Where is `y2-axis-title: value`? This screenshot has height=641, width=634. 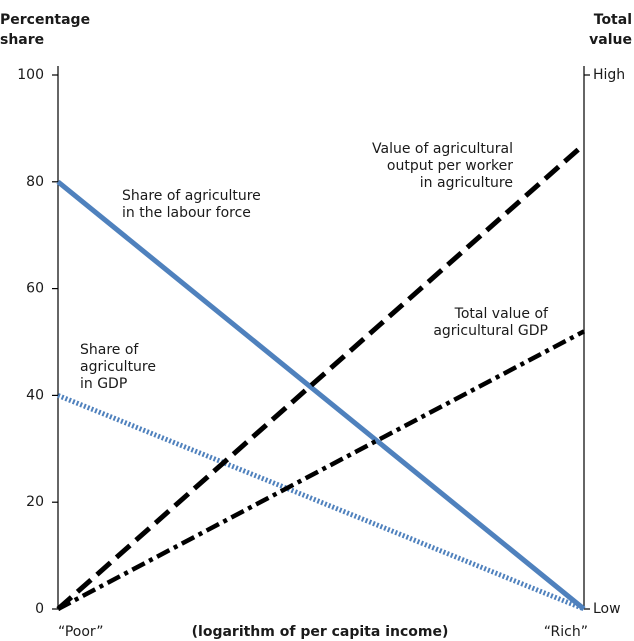
y2-axis-title: value is located at coordinates (610, 40).